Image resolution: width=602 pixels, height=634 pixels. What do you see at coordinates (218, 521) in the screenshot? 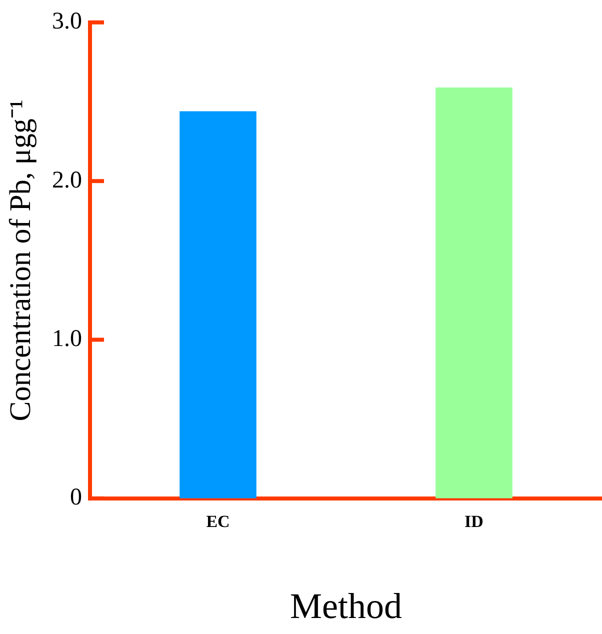
I see `x-tick-label: EC` at bounding box center [218, 521].